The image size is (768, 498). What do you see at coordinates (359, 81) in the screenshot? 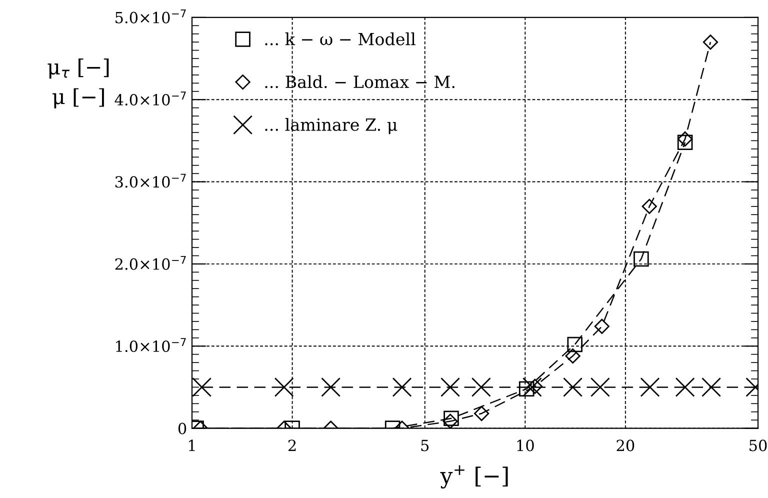
I see `legend-label: ... Bald. − Lomax − M.` at bounding box center [359, 81].